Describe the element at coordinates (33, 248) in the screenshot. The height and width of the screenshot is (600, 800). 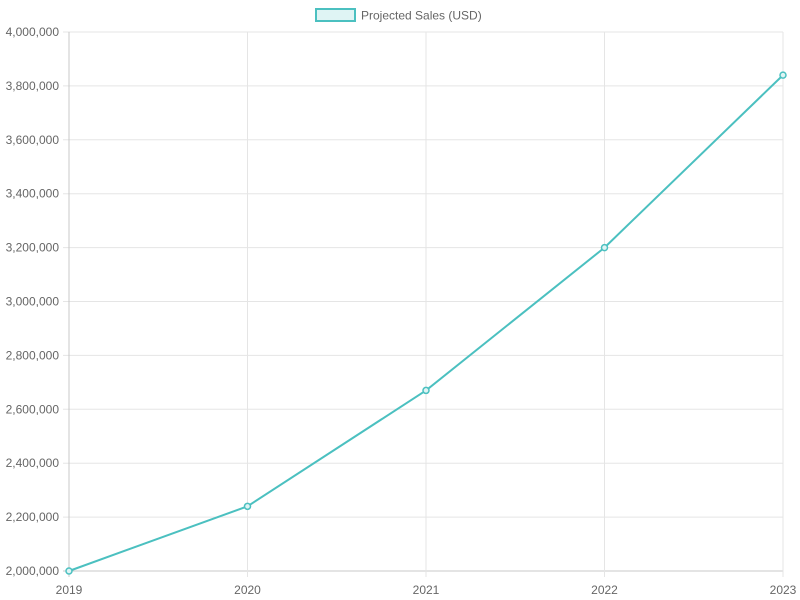
I see `y-tick-label: 3,200,000` at that location.